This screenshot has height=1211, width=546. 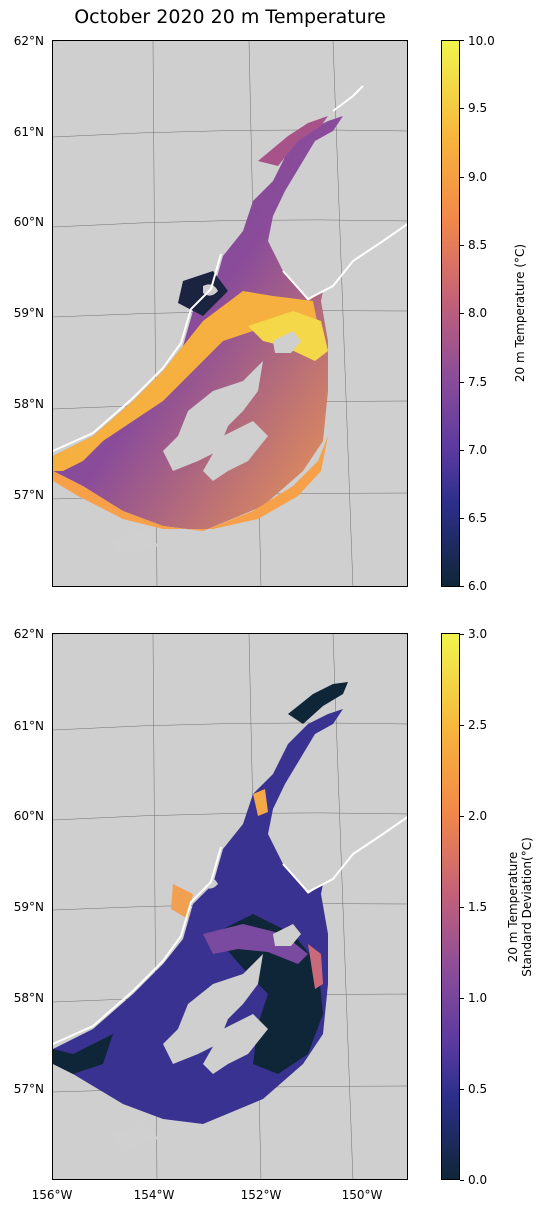 I want to click on lon-label: 156°W, so click(x=52, y=1195).